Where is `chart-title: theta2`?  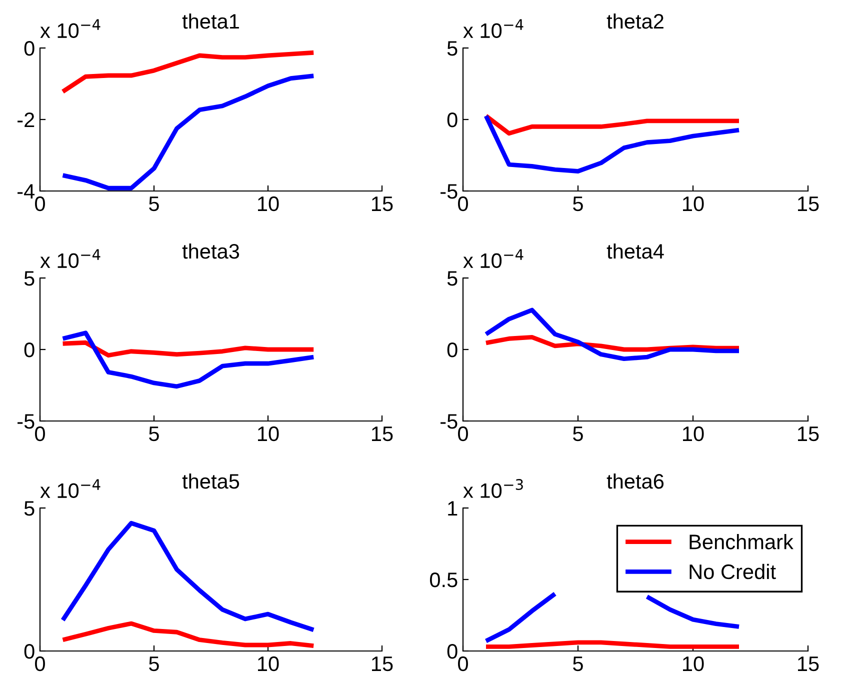 chart-title: theta2 is located at coordinates (635, 21).